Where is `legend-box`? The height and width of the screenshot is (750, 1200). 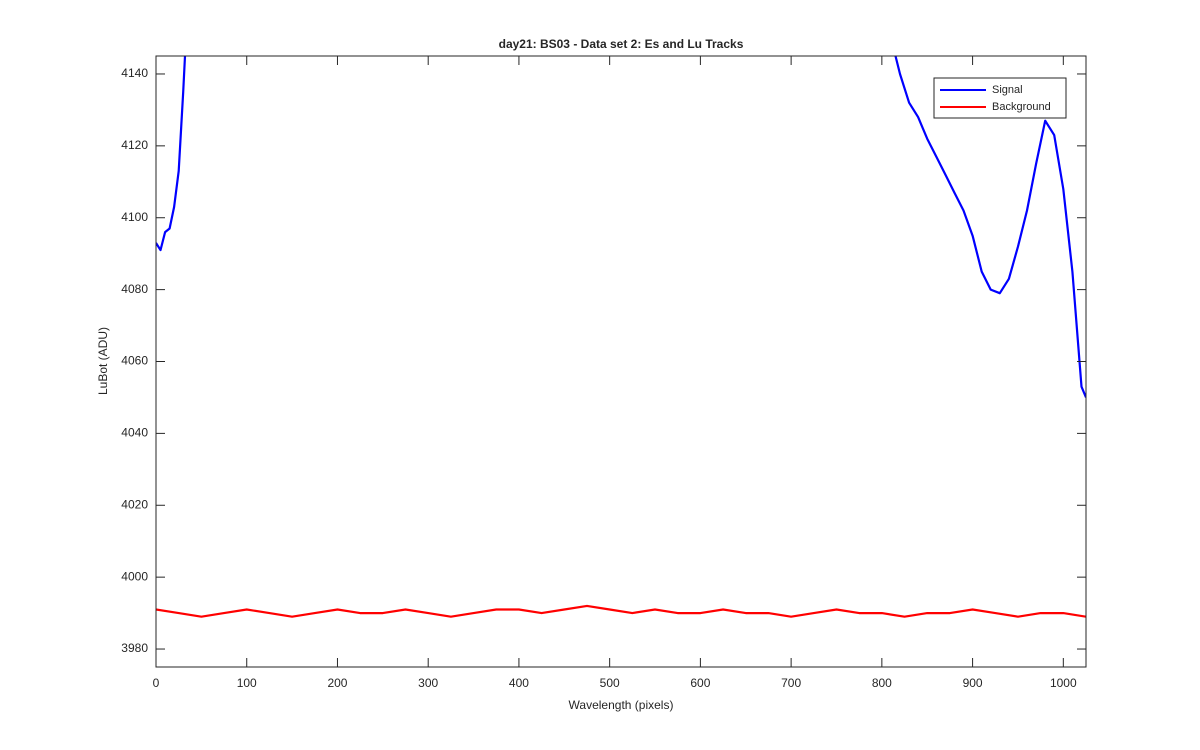
legend-box is located at coordinates (1000, 98).